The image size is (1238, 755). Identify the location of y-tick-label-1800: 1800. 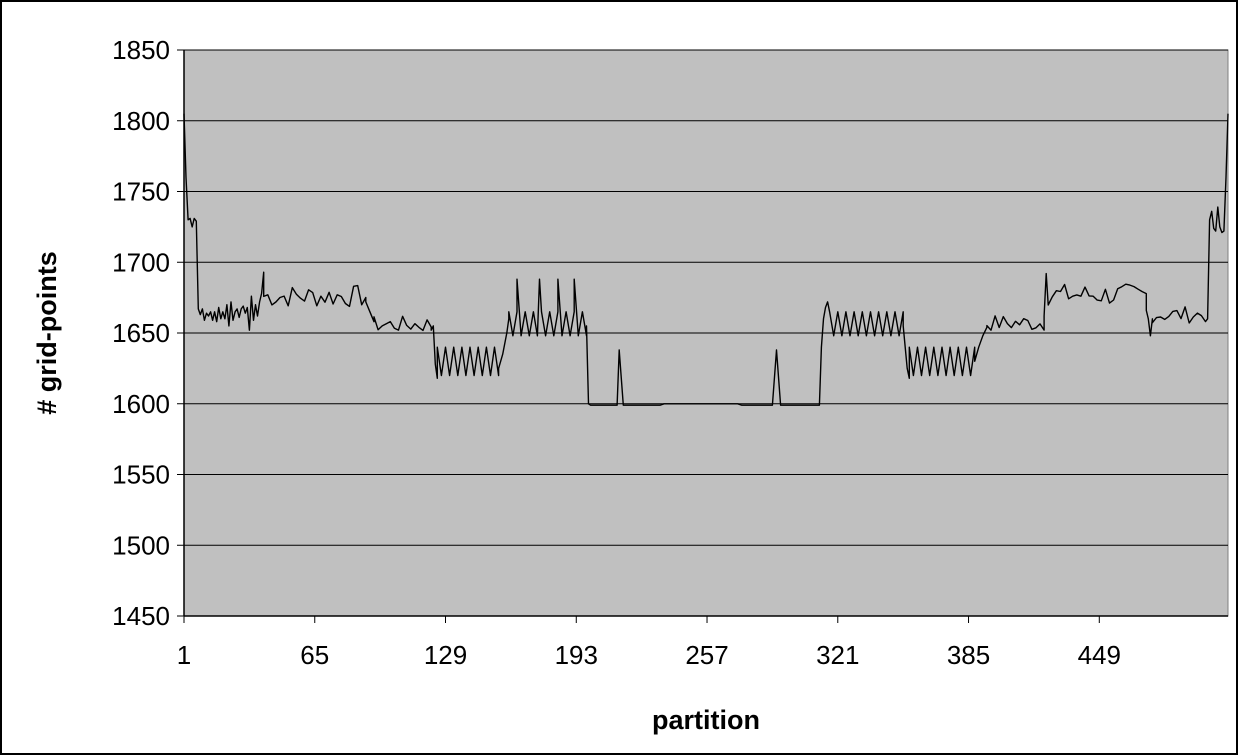
(141, 121).